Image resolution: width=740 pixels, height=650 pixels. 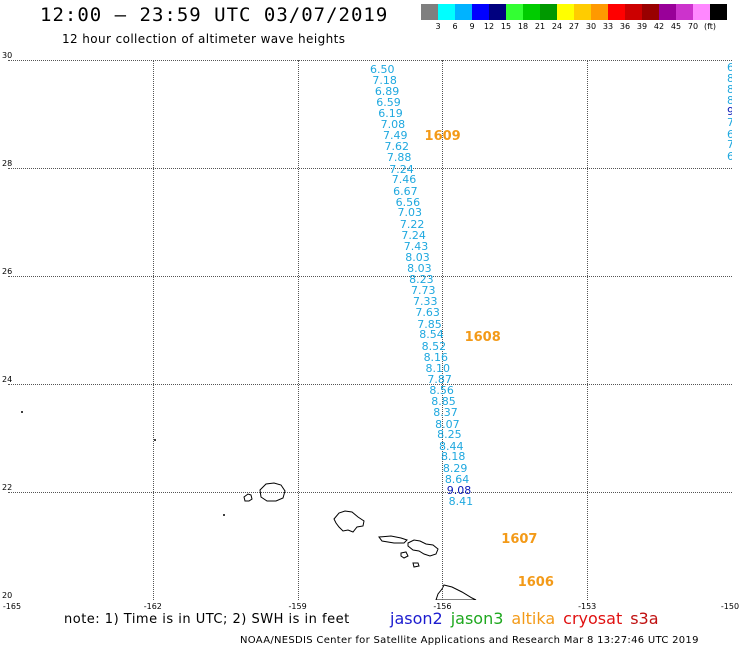 I want to click on swh-value: 8.64, so click(x=457, y=480).